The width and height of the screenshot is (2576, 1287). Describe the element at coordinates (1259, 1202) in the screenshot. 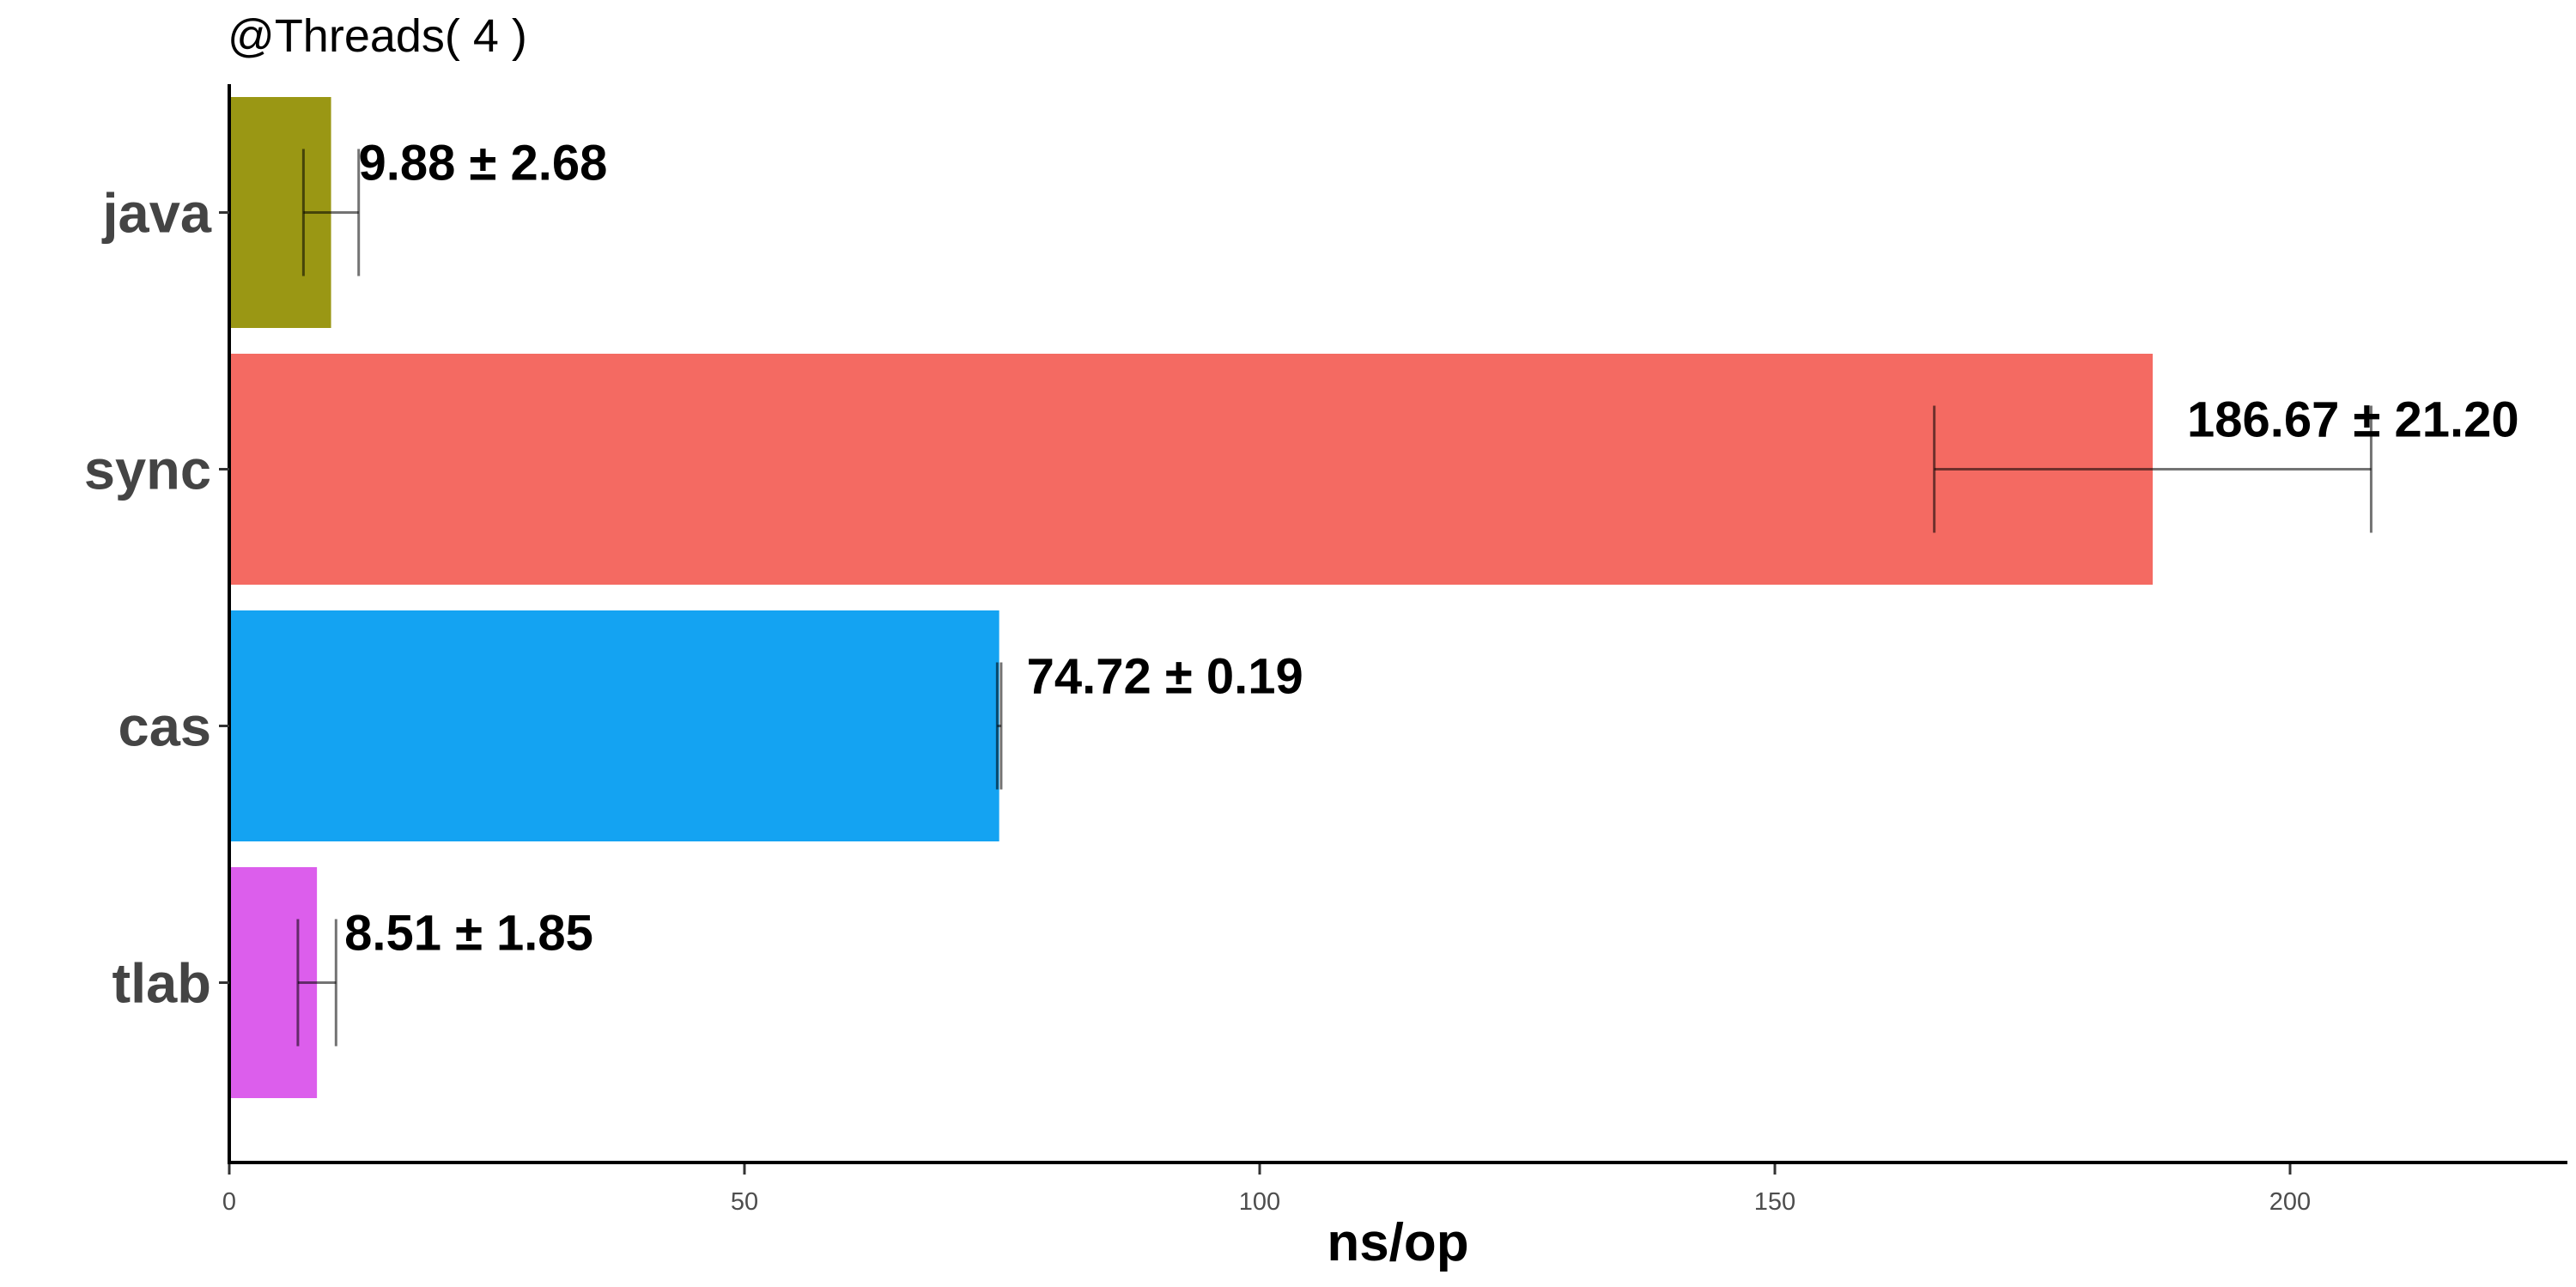

I see `x-tick-label-100: 100` at that location.